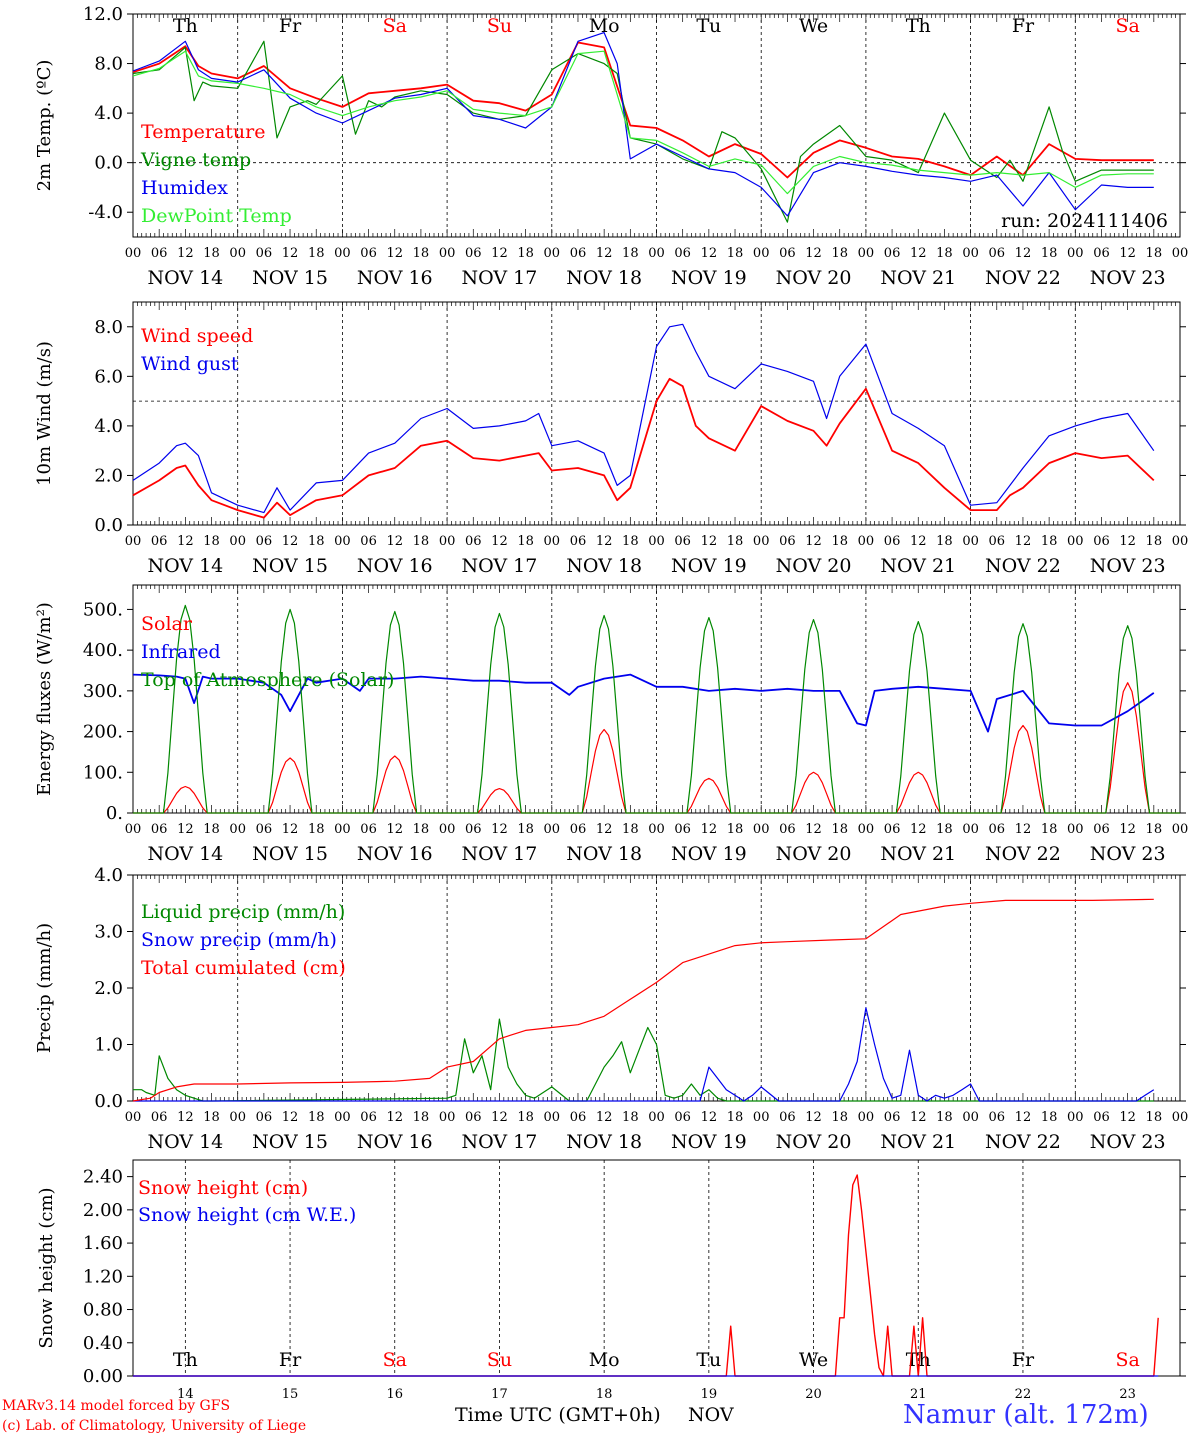 The width and height of the screenshot is (1194, 1440). I want to click on day-number-label: 22, so click(1023, 1394).